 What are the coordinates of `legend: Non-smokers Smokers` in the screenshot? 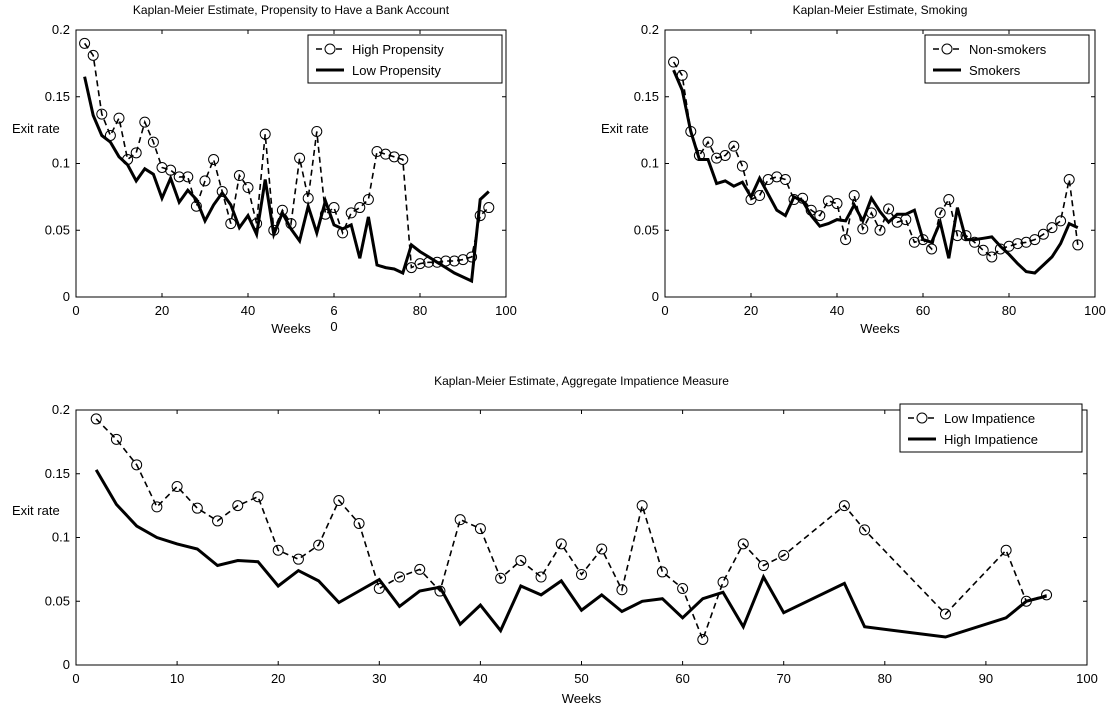 It's located at (1007, 59).